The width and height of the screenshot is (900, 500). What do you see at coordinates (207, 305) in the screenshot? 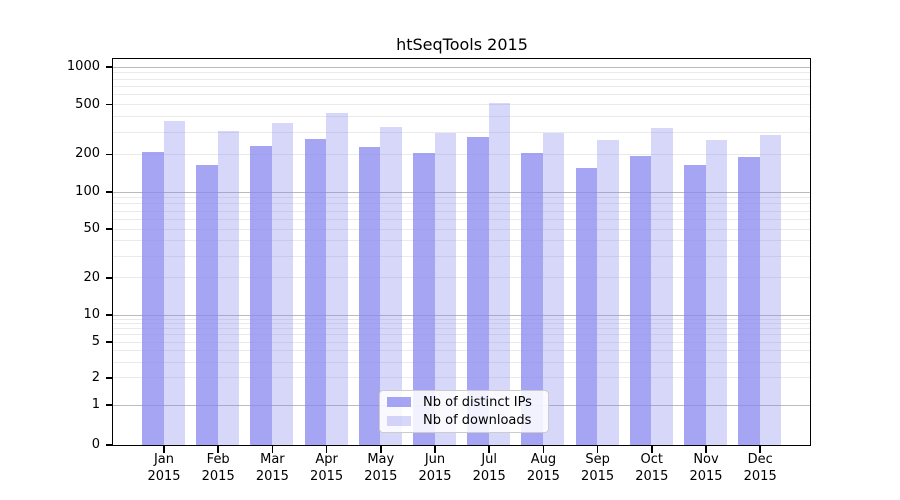
I see `bar-distinct-ips-feb` at bounding box center [207, 305].